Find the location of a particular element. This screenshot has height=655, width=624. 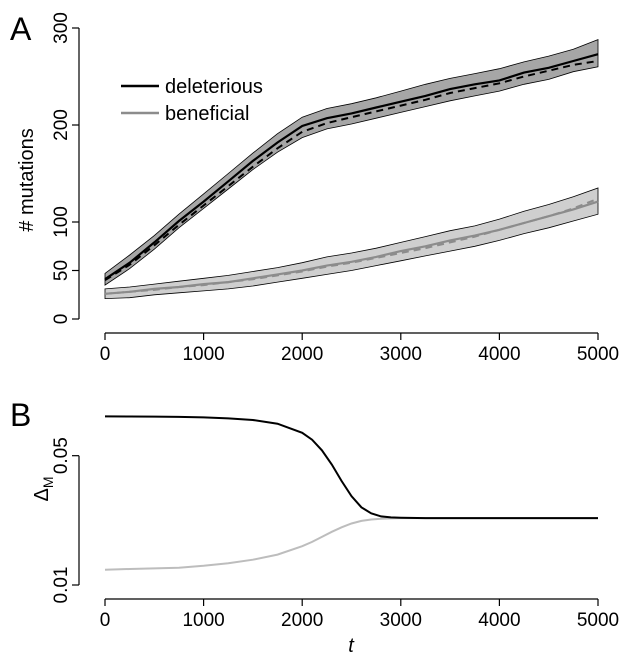

panel-b-y-axis-subscript: M is located at coordinates (48, 482).